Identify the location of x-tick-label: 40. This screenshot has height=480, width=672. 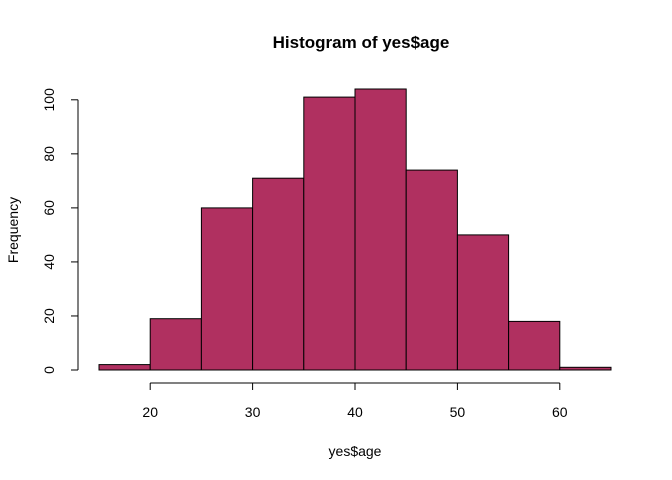
(355, 412).